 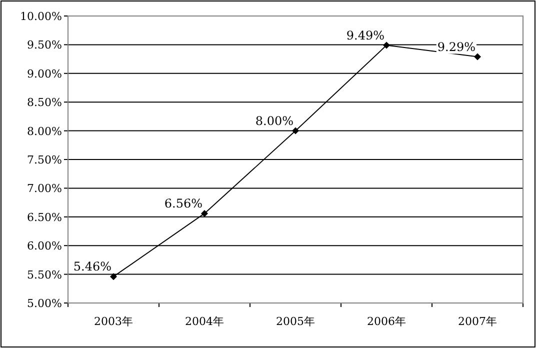 What do you see at coordinates (44, 303) in the screenshot?
I see `y-tick-label: 5.00%` at bounding box center [44, 303].